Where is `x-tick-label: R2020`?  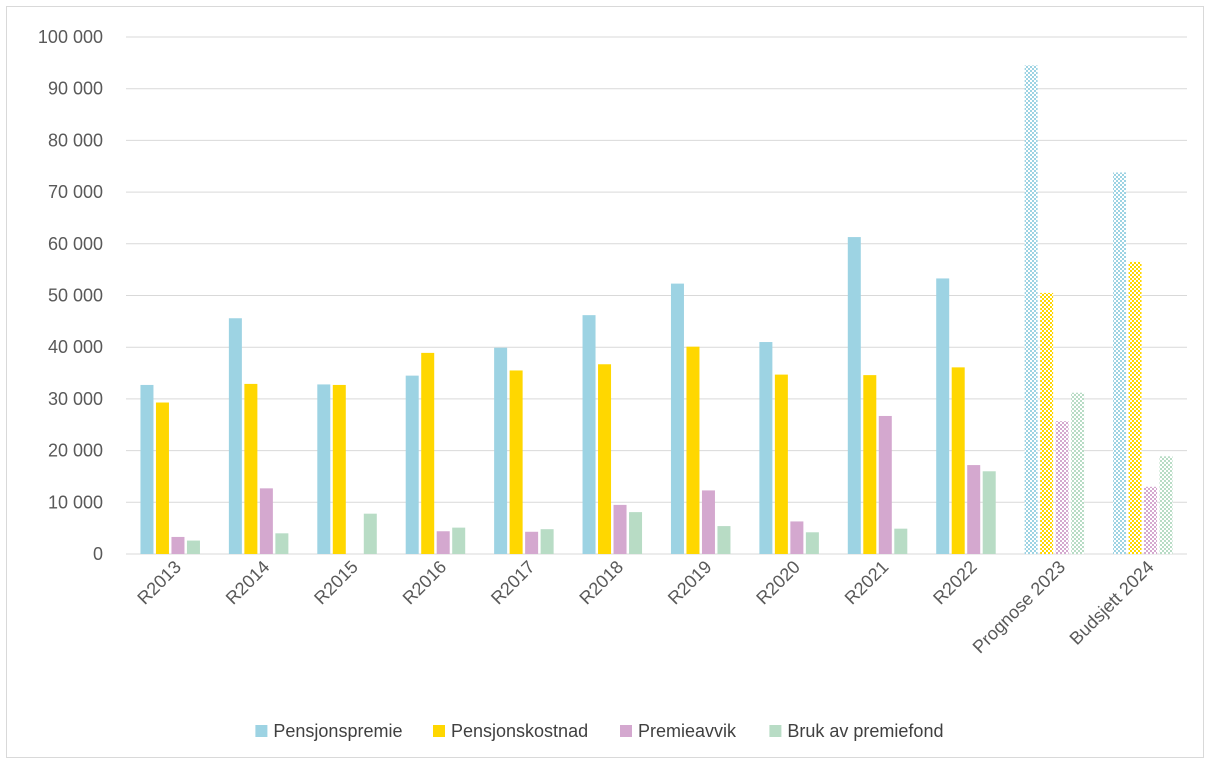
x-tick-label: R2020 is located at coordinates (778, 583).